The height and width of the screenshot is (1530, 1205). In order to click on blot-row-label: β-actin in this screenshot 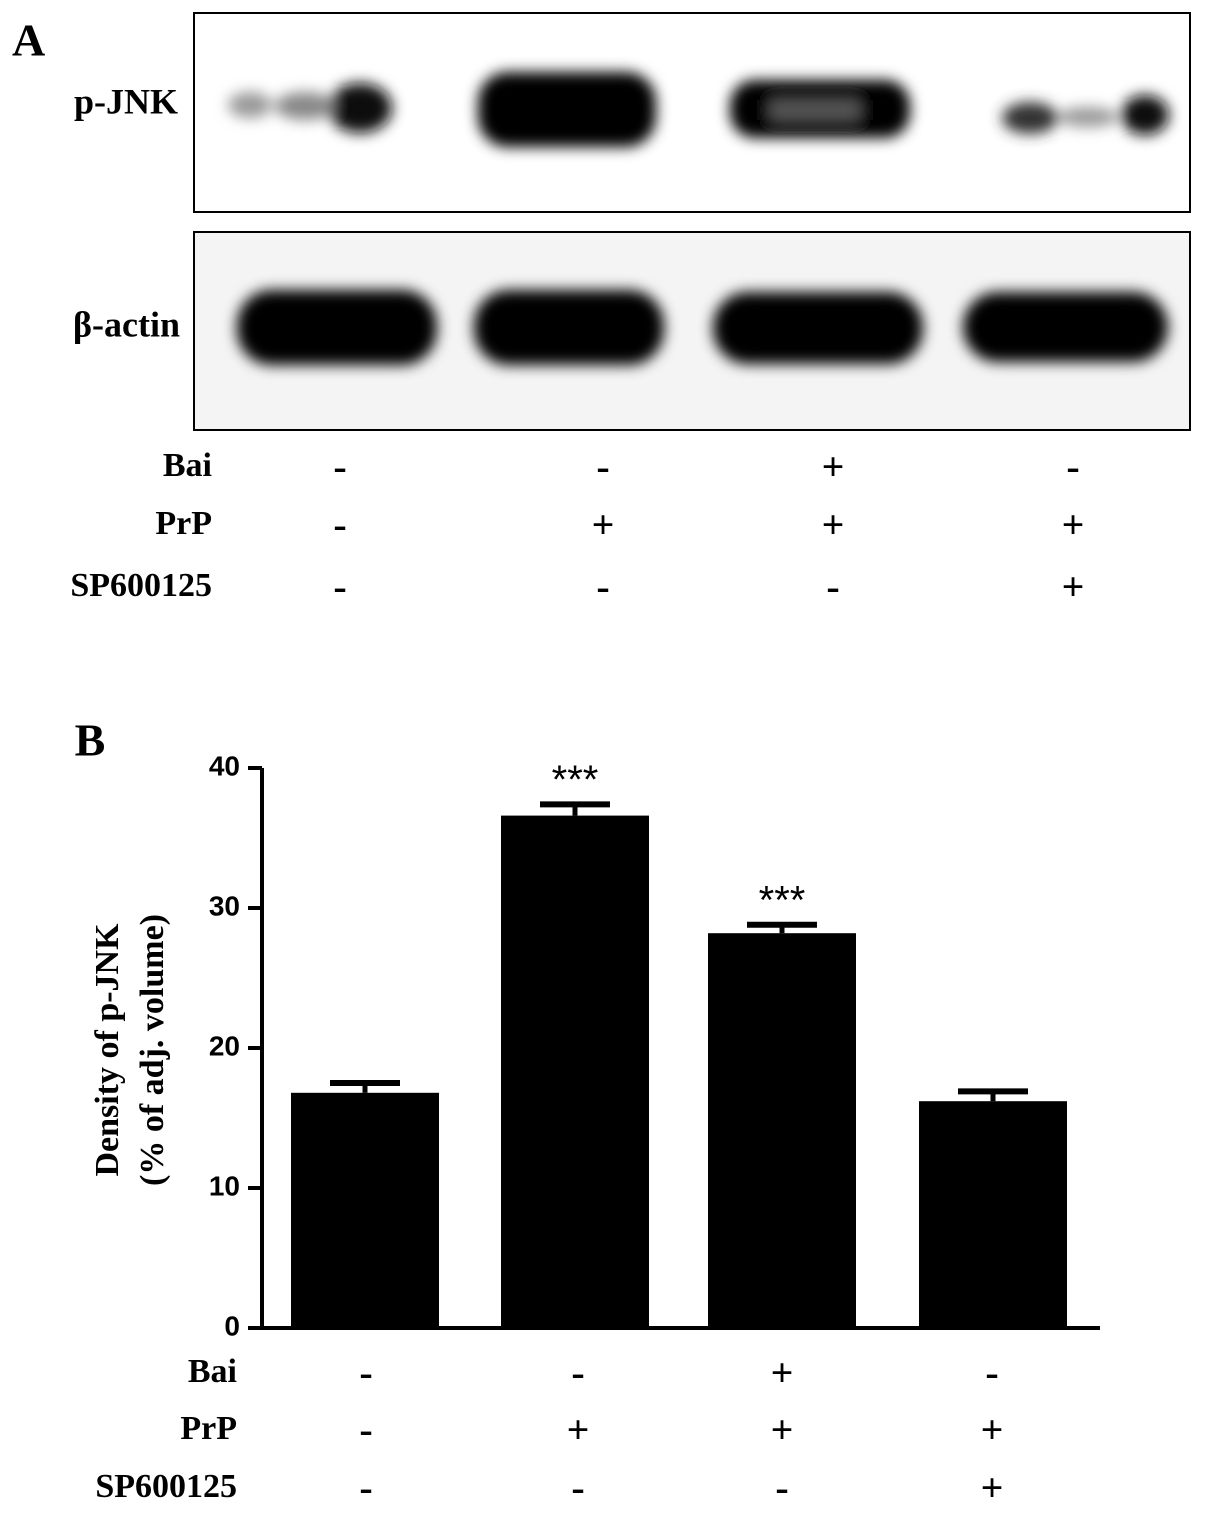, I will do `click(126, 324)`.